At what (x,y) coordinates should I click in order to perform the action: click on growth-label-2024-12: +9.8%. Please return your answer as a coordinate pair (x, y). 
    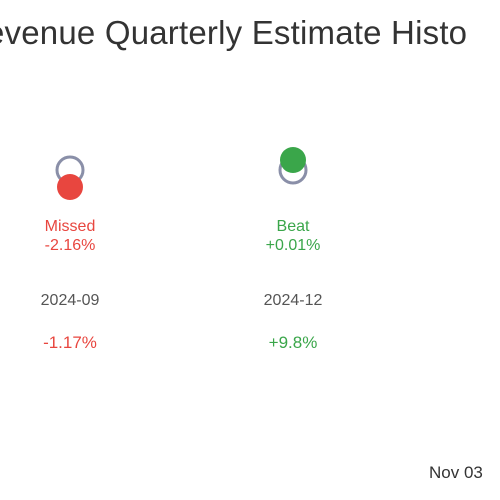
    Looking at the image, I should click on (293, 342).